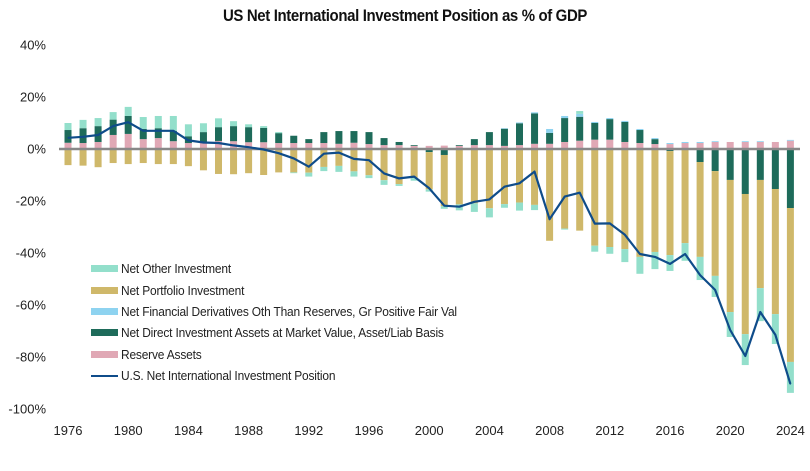 Image resolution: width=810 pixels, height=471 pixels. I want to click on x-tick-label: 1976, so click(68, 430).